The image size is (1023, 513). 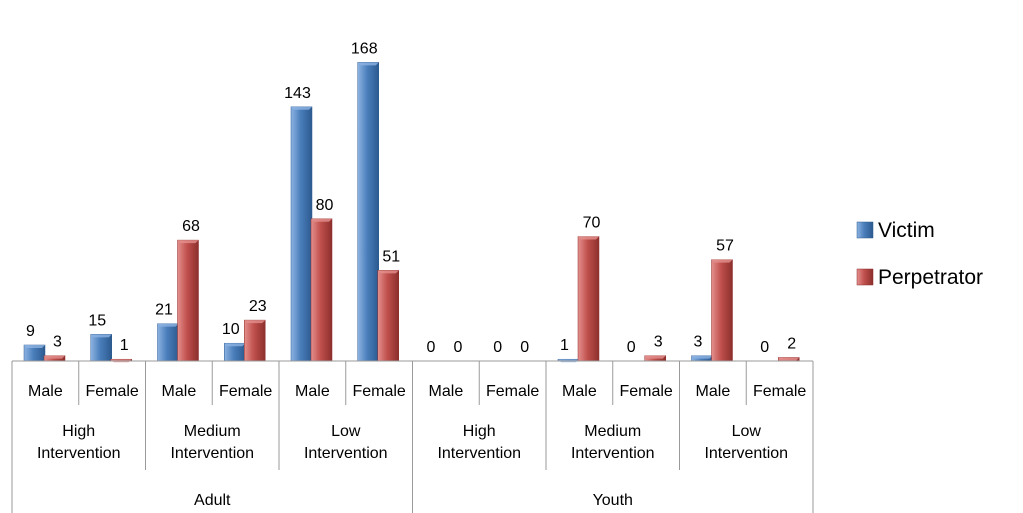 I want to click on data-label-victim-2: 21, so click(x=164, y=310).